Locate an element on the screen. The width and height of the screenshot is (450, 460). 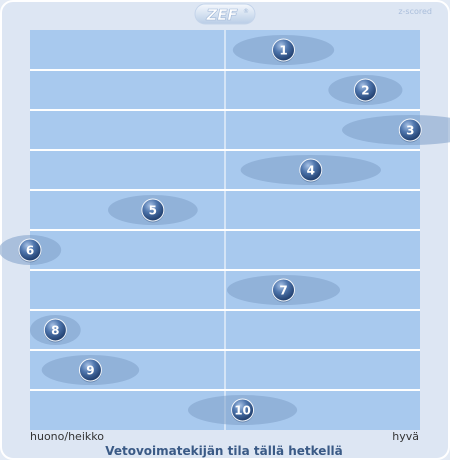
point-label: 10 is located at coordinates (242, 411).